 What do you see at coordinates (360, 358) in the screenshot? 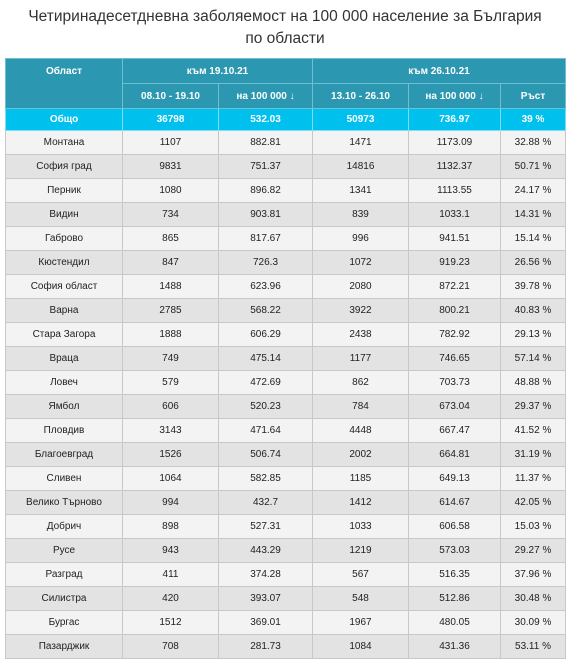
I see `table-cell: 1177` at bounding box center [360, 358].